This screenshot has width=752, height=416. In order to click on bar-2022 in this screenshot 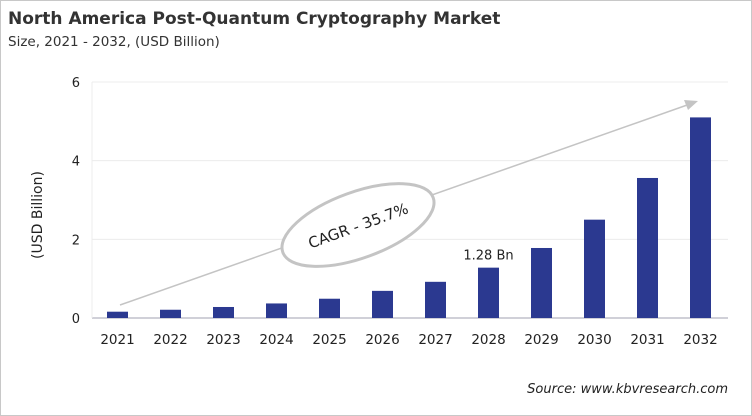, I will do `click(170, 313)`.